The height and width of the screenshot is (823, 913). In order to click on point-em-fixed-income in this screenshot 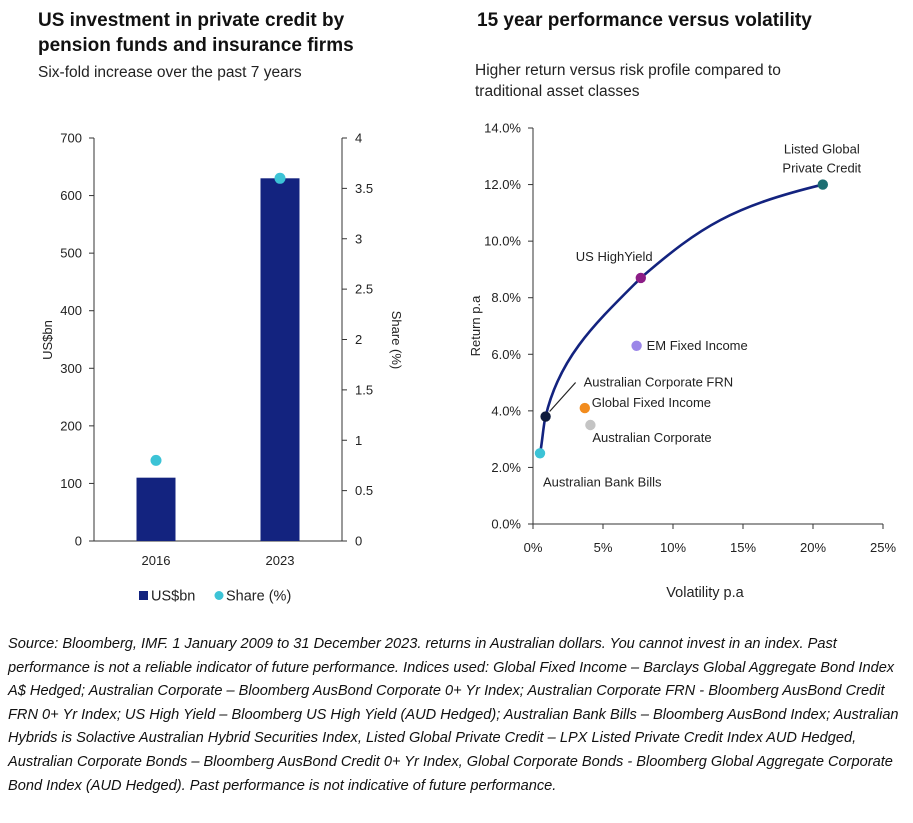, I will do `click(636, 345)`.